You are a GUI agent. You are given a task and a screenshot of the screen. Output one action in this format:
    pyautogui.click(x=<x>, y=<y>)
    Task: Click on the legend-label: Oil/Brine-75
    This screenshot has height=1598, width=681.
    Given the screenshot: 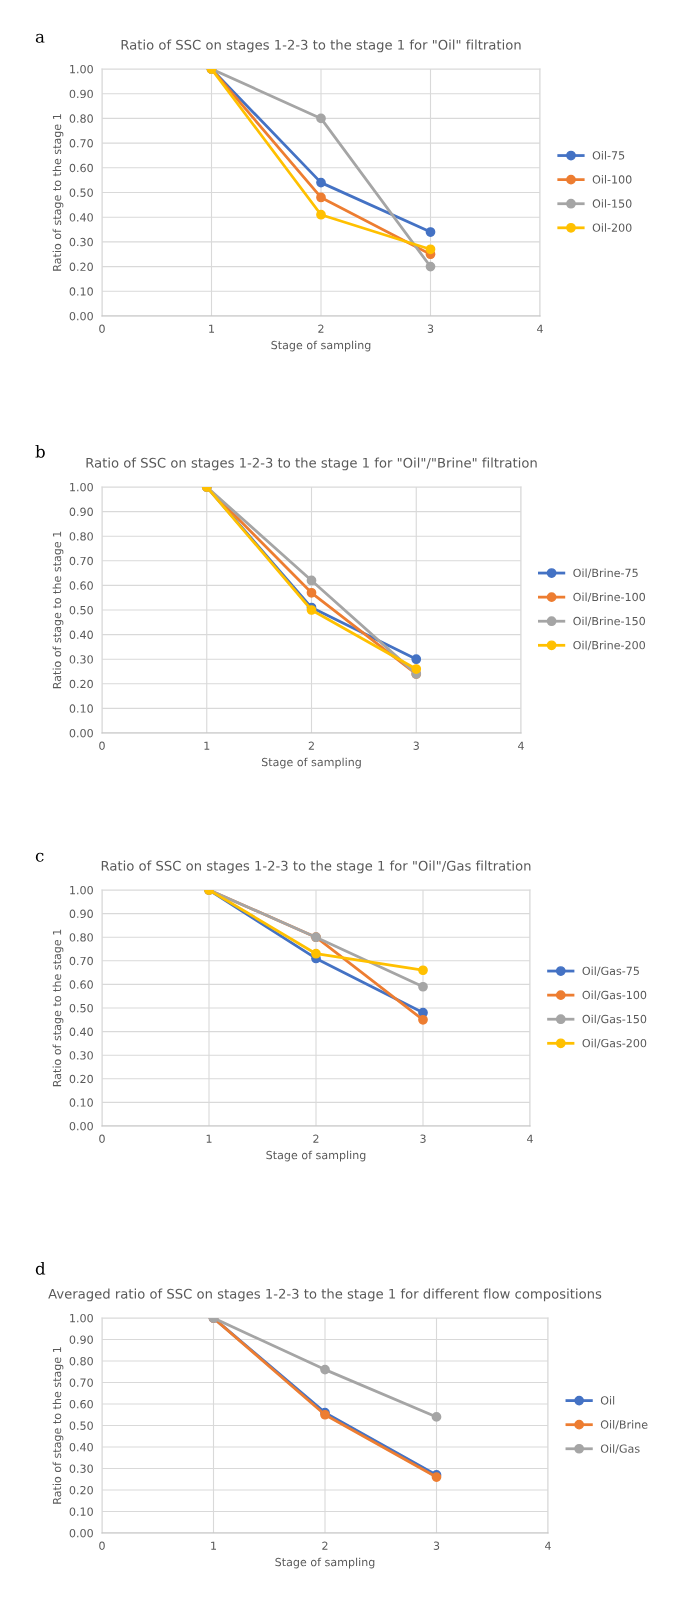 What is the action you would take?
    pyautogui.click(x=605, y=573)
    